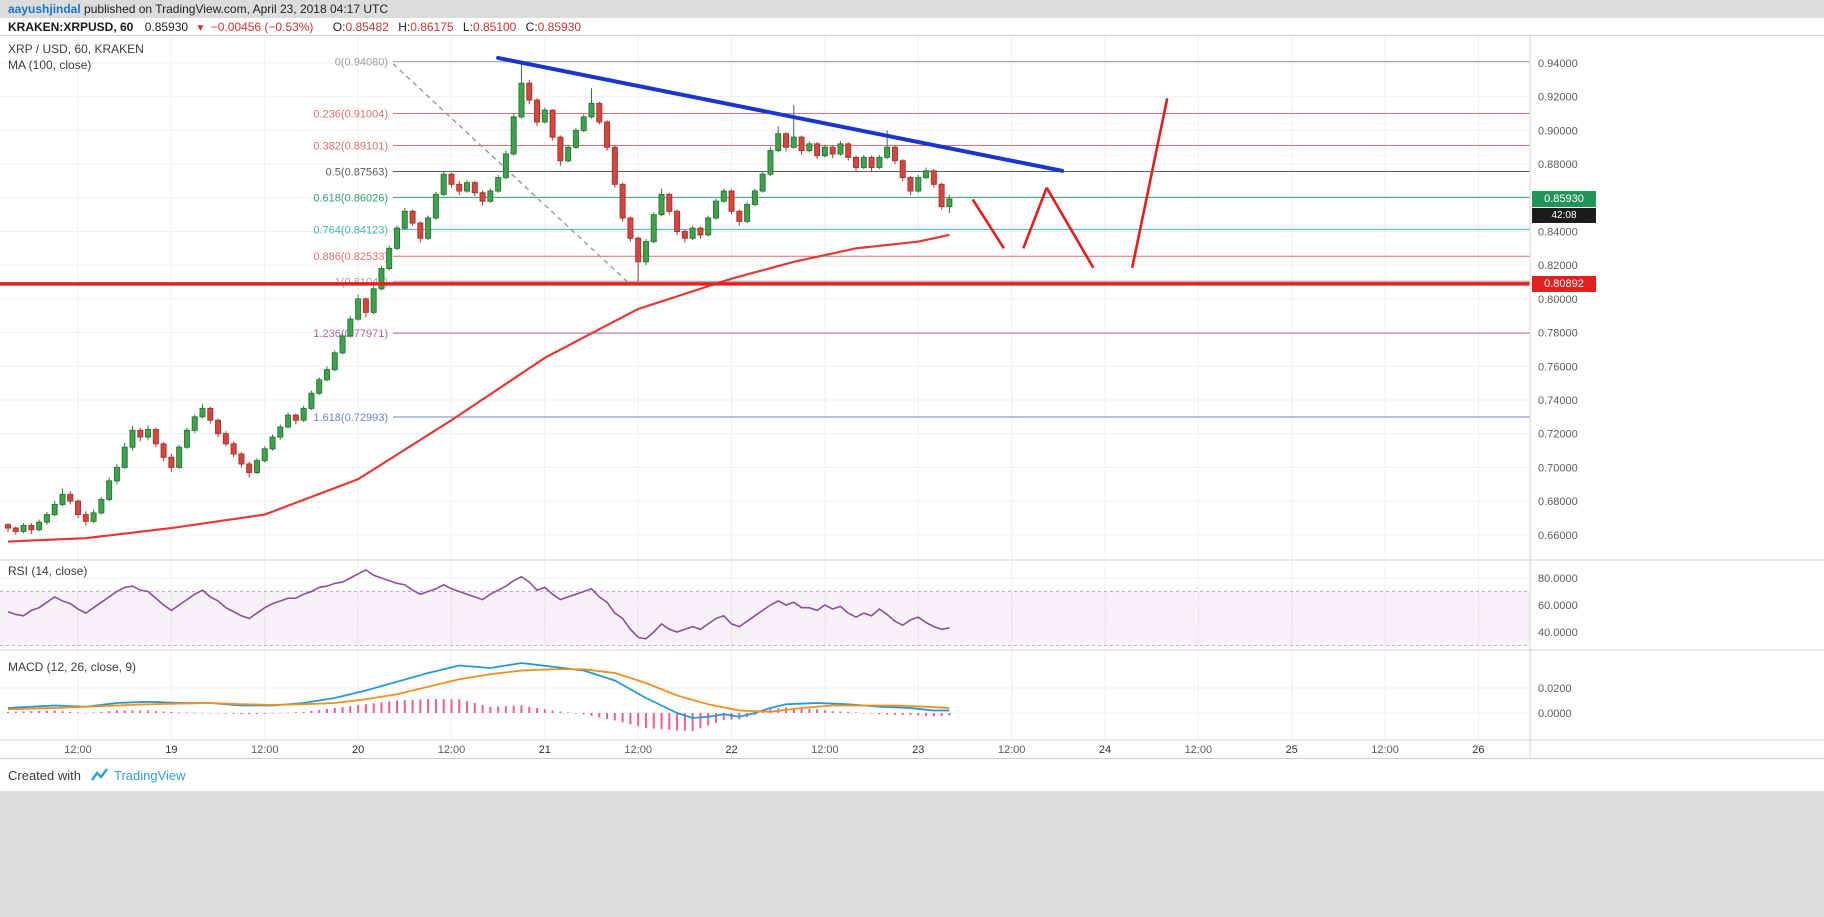 Image resolution: width=1824 pixels, height=917 pixels. I want to click on svg-text: 0.0200, so click(1555, 689).